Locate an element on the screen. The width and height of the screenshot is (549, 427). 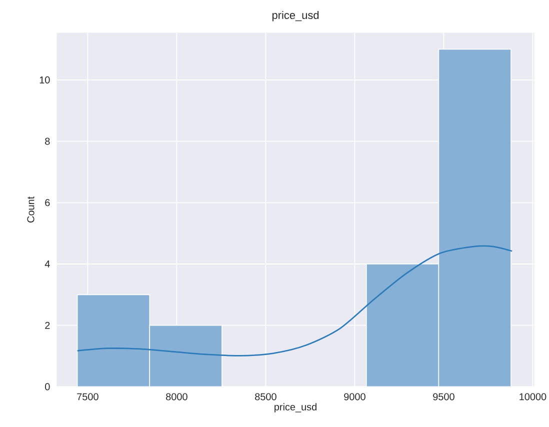
x-tick-label: 9000 is located at coordinates (355, 396).